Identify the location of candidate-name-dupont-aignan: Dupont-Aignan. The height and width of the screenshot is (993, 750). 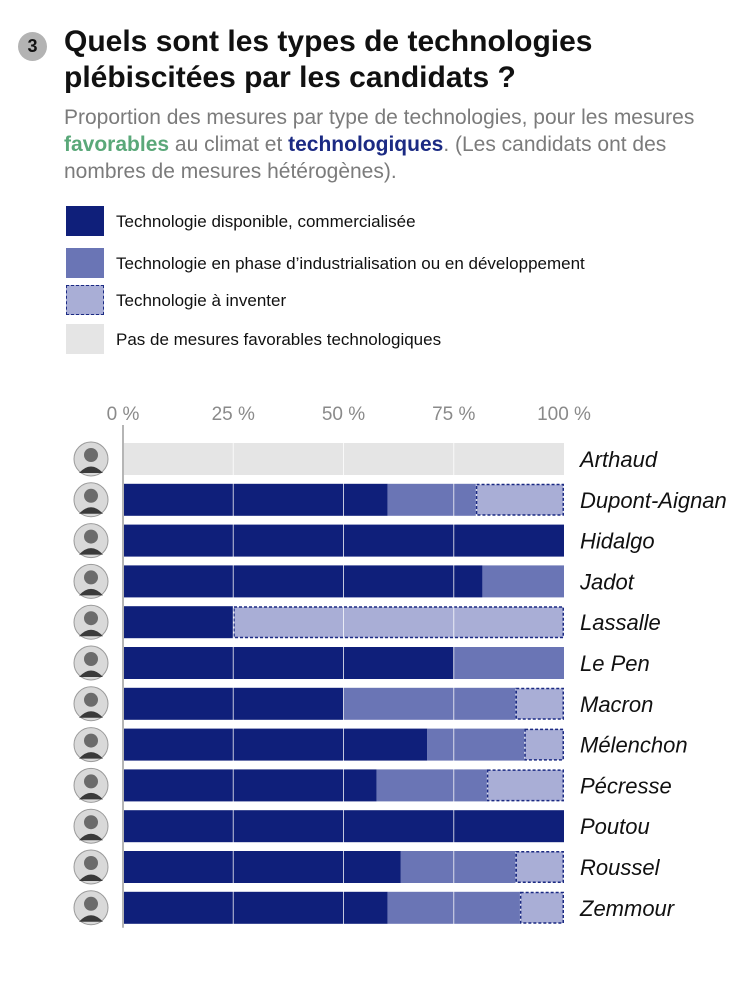
(653, 500).